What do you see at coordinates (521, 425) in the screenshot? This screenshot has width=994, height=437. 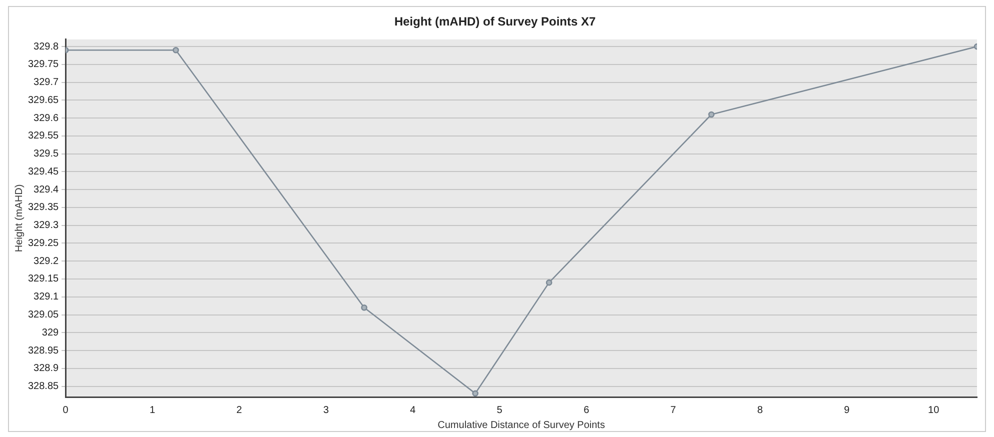 I see `x-axis-title: Cumulative Distance of Survey Points` at bounding box center [521, 425].